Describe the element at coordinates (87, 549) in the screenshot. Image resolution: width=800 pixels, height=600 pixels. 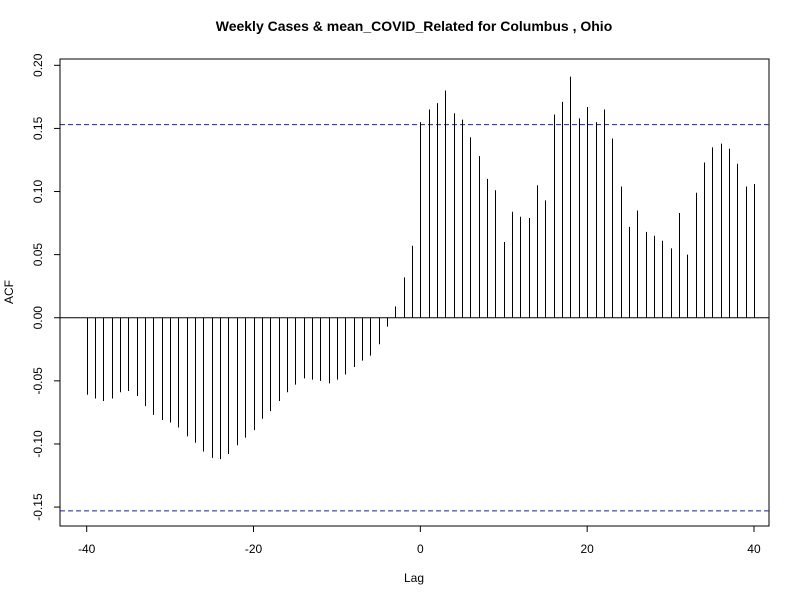
I see `x-tick-label: -40` at that location.